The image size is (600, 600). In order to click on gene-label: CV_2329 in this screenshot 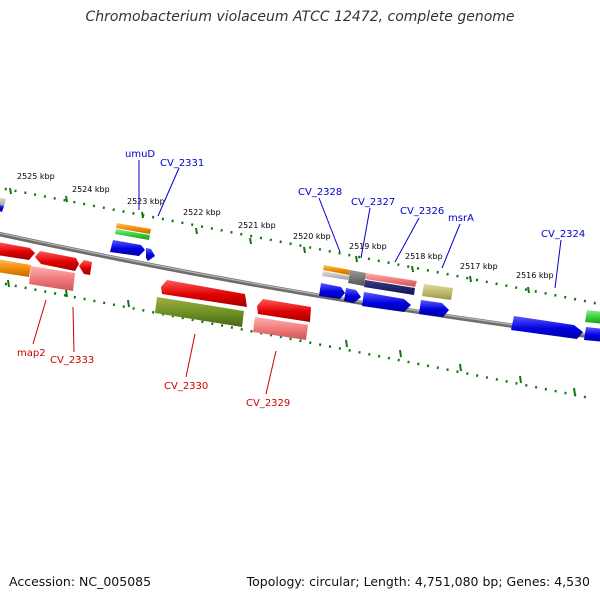, I will do `click(268, 403)`.